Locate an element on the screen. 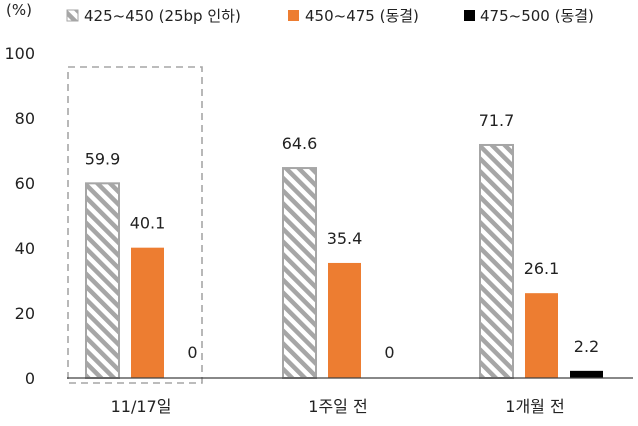 This screenshot has width=638, height=426. y-tick-label: 40 is located at coordinates (25, 248).